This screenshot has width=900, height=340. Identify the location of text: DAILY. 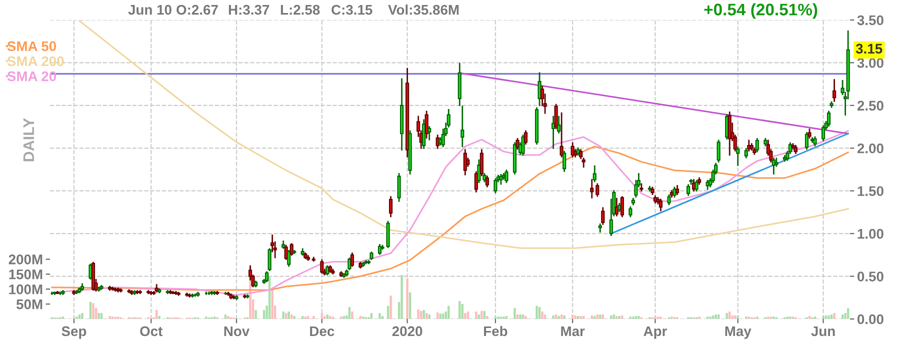
(28, 140).